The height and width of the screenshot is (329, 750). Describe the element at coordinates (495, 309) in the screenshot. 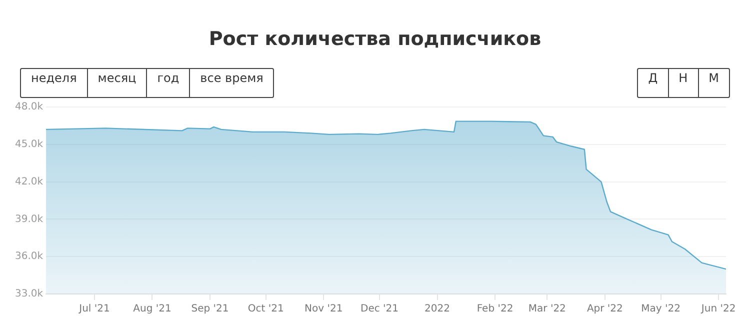

I see `x-tick-label: Feb '22` at that location.